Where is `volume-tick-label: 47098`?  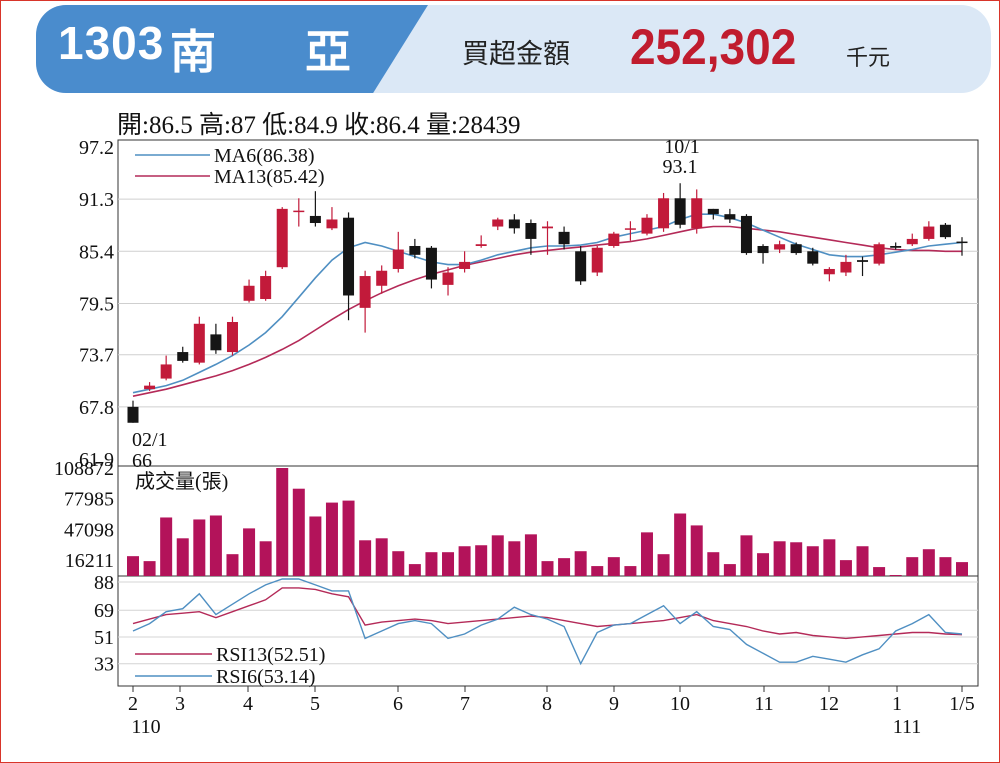
volume-tick-label: 47098 is located at coordinates (89, 530).